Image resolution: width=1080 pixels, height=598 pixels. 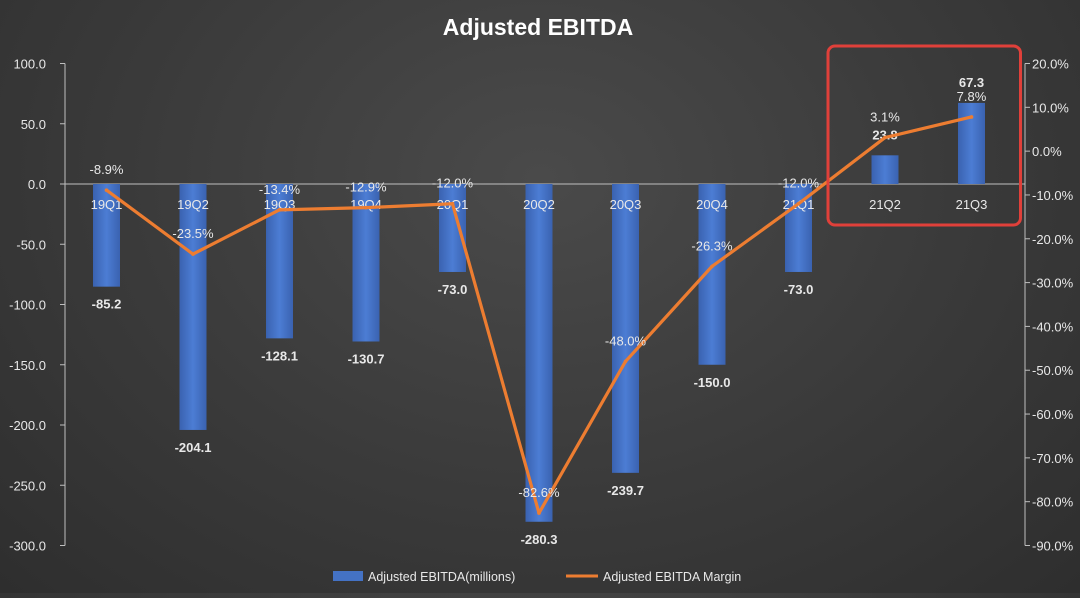 I want to click on y-right-tick-label: -10.0%, so click(x=1053, y=195).